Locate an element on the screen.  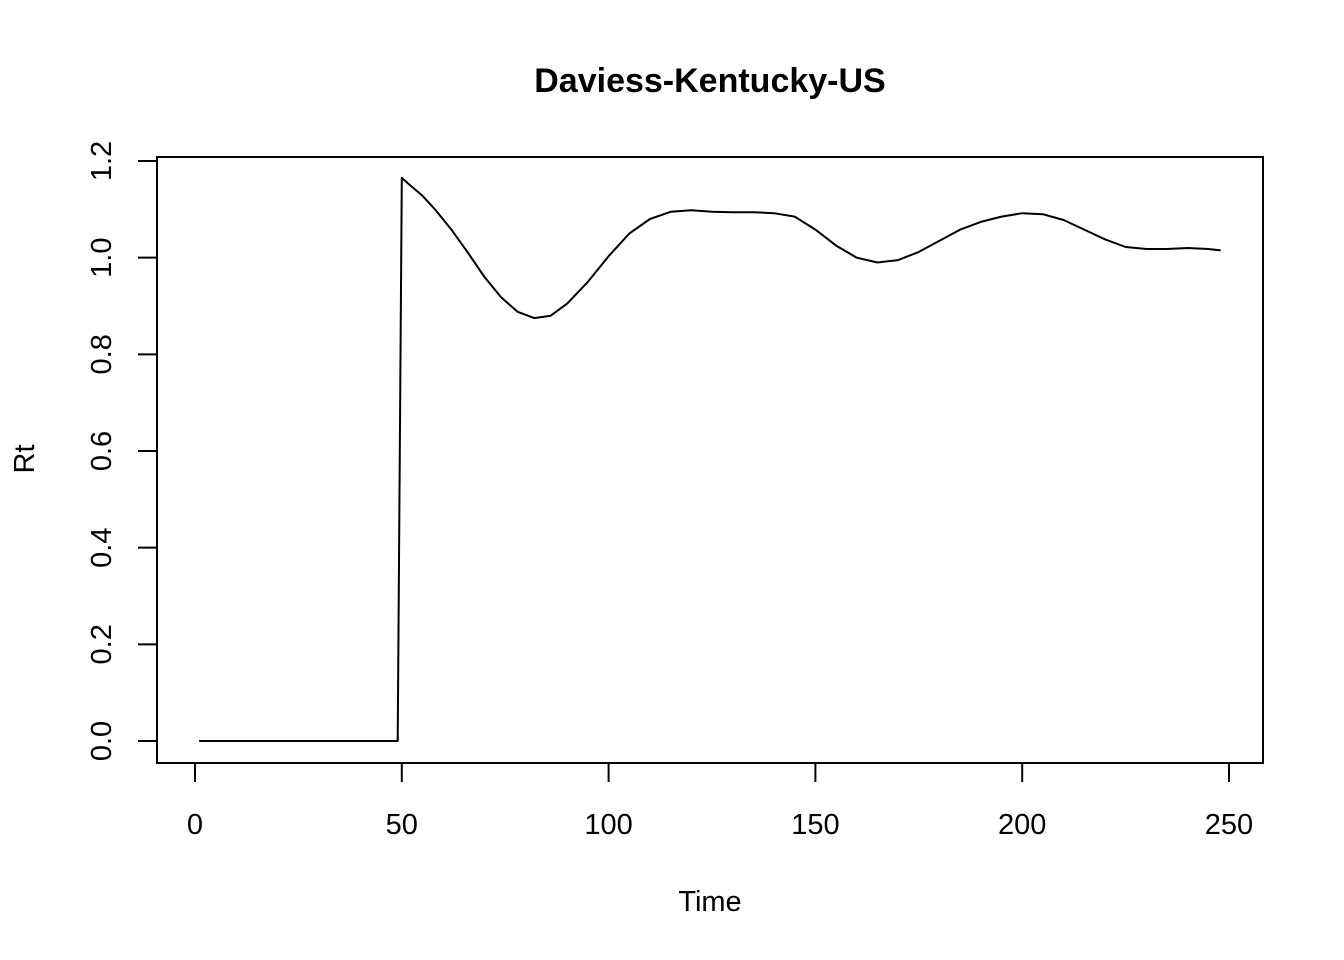
y-tick-label: 0.2 is located at coordinates (102, 644).